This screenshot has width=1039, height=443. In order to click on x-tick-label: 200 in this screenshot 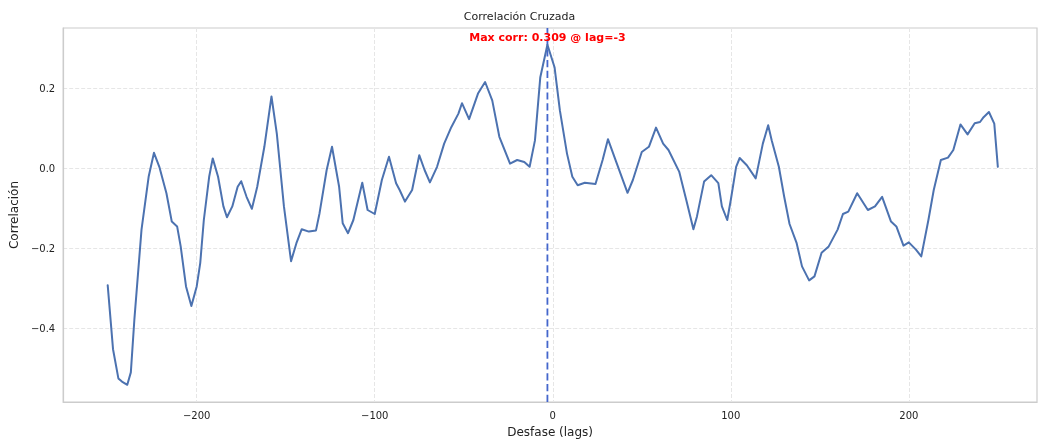, I will do `click(909, 415)`.